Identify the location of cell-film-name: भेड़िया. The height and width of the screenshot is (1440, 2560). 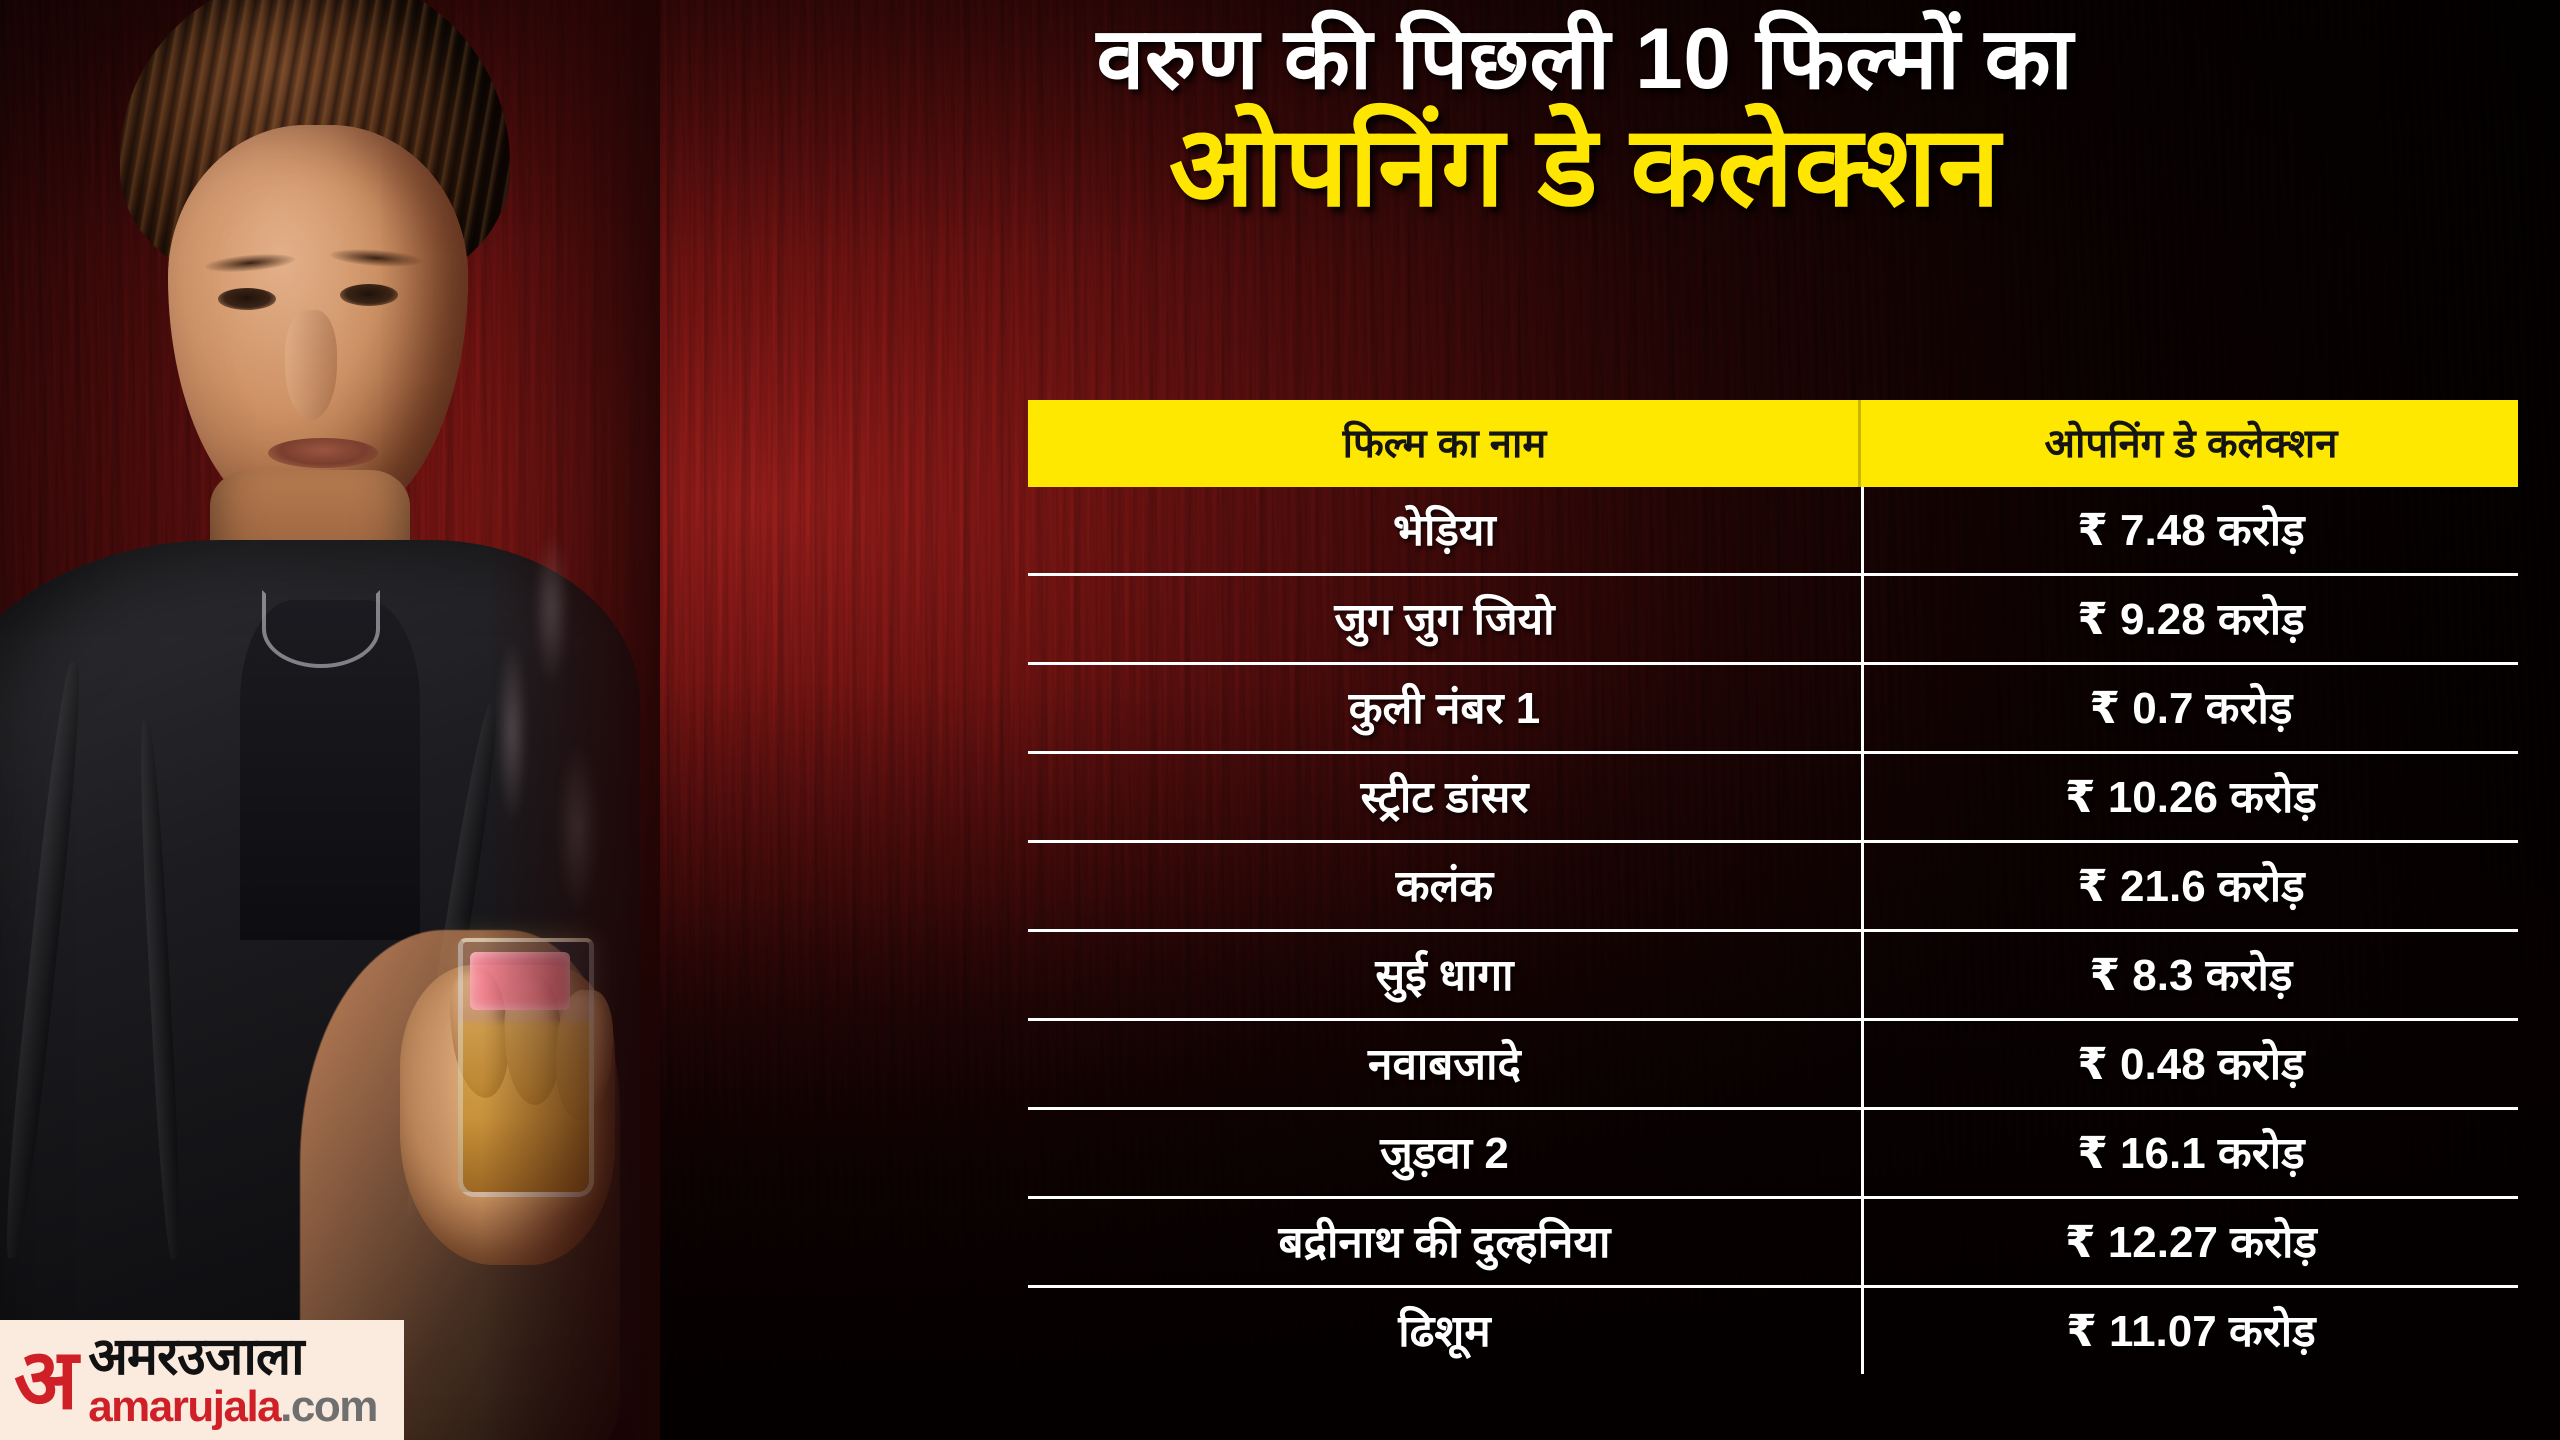
(1446, 531).